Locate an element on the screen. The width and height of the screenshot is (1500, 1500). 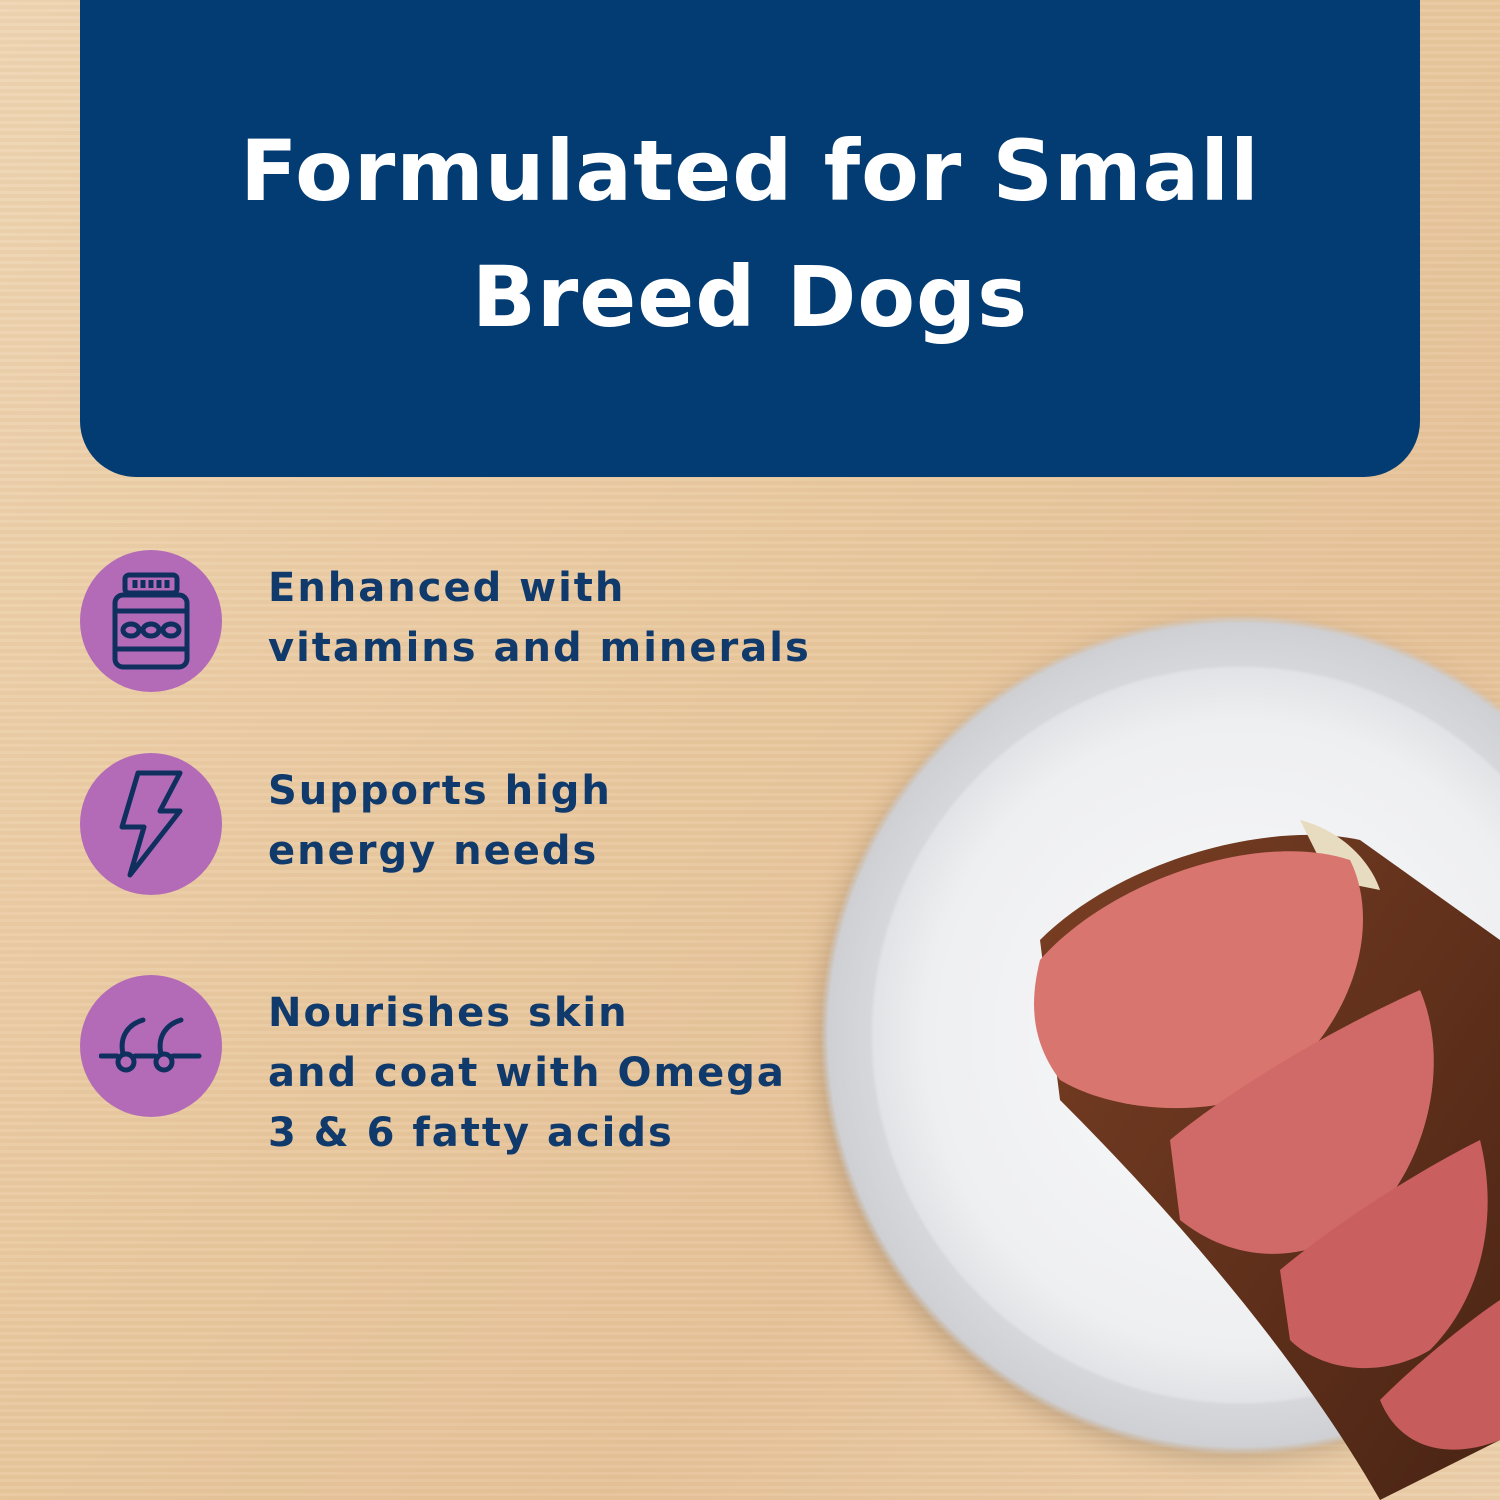
feature-energy: Supports high energy needs is located at coordinates (346, 824).